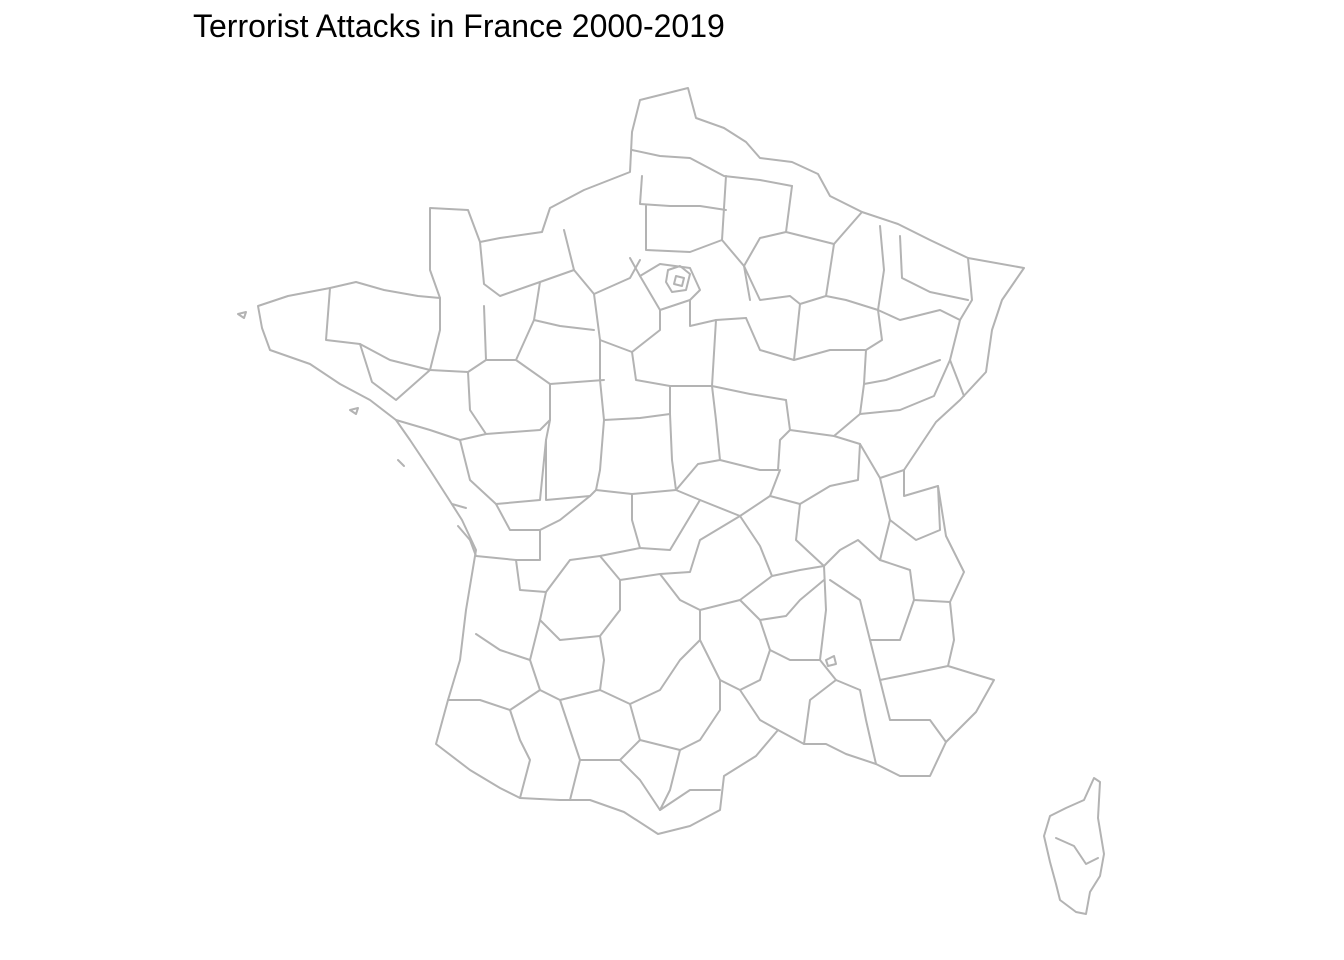  What do you see at coordinates (678, 279) in the screenshot?
I see `paris-inner-departments` at bounding box center [678, 279].